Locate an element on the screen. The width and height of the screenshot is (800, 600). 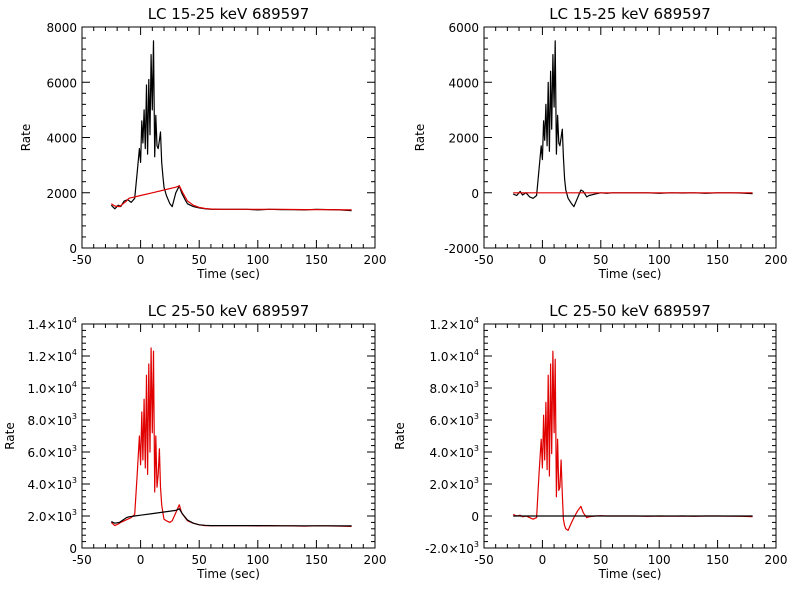
panel-4-y-tick-label: 1.2×10⁴ is located at coordinates (454, 324).